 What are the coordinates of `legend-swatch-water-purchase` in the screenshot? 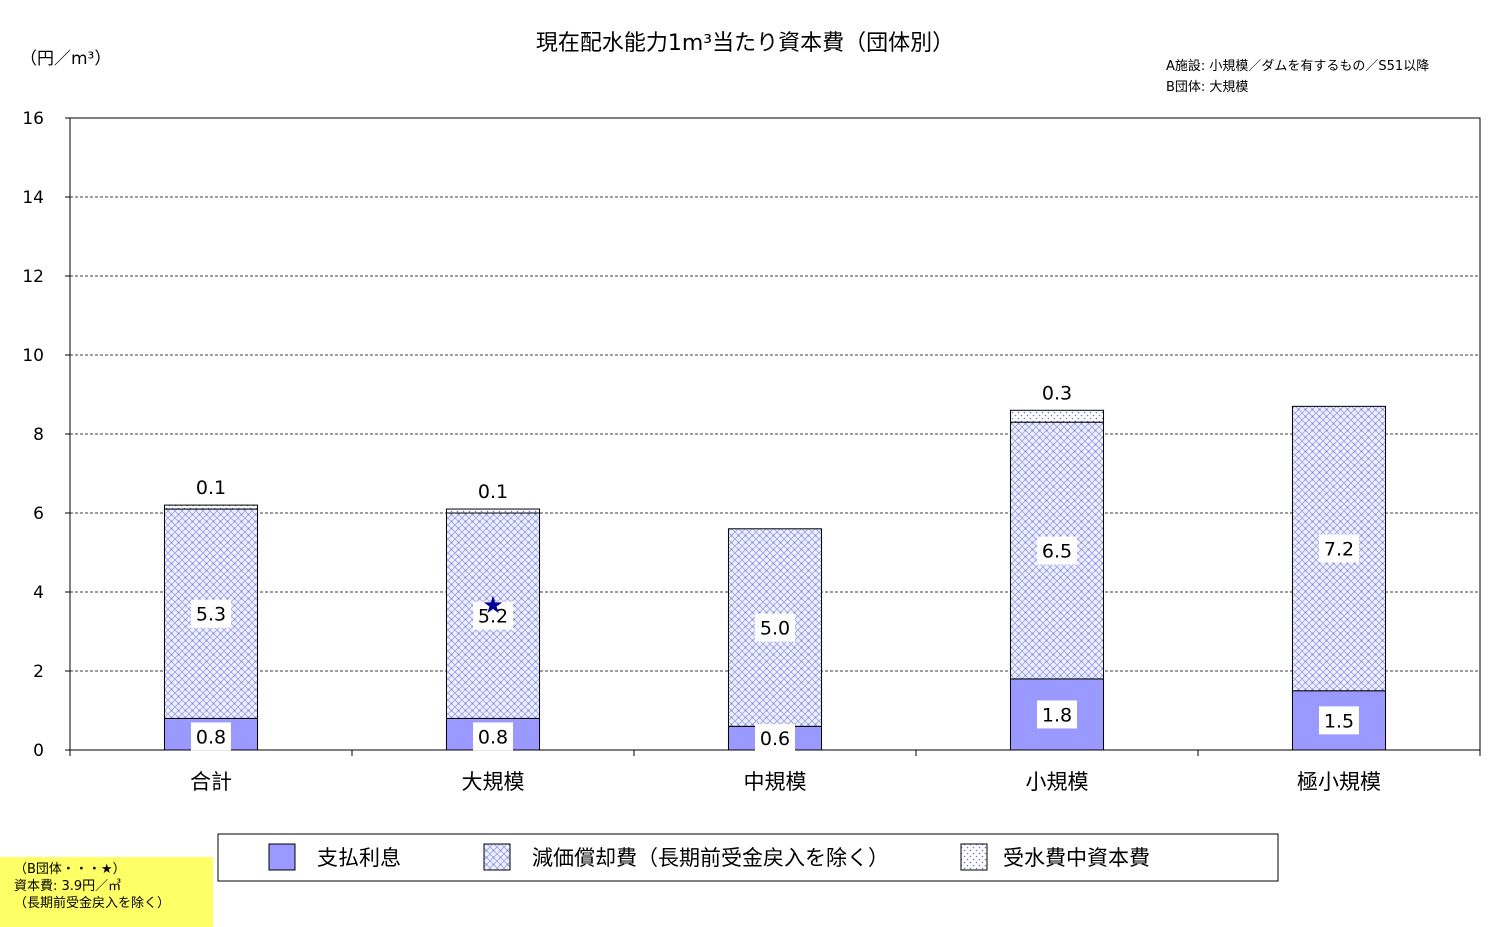 It's located at (974, 857).